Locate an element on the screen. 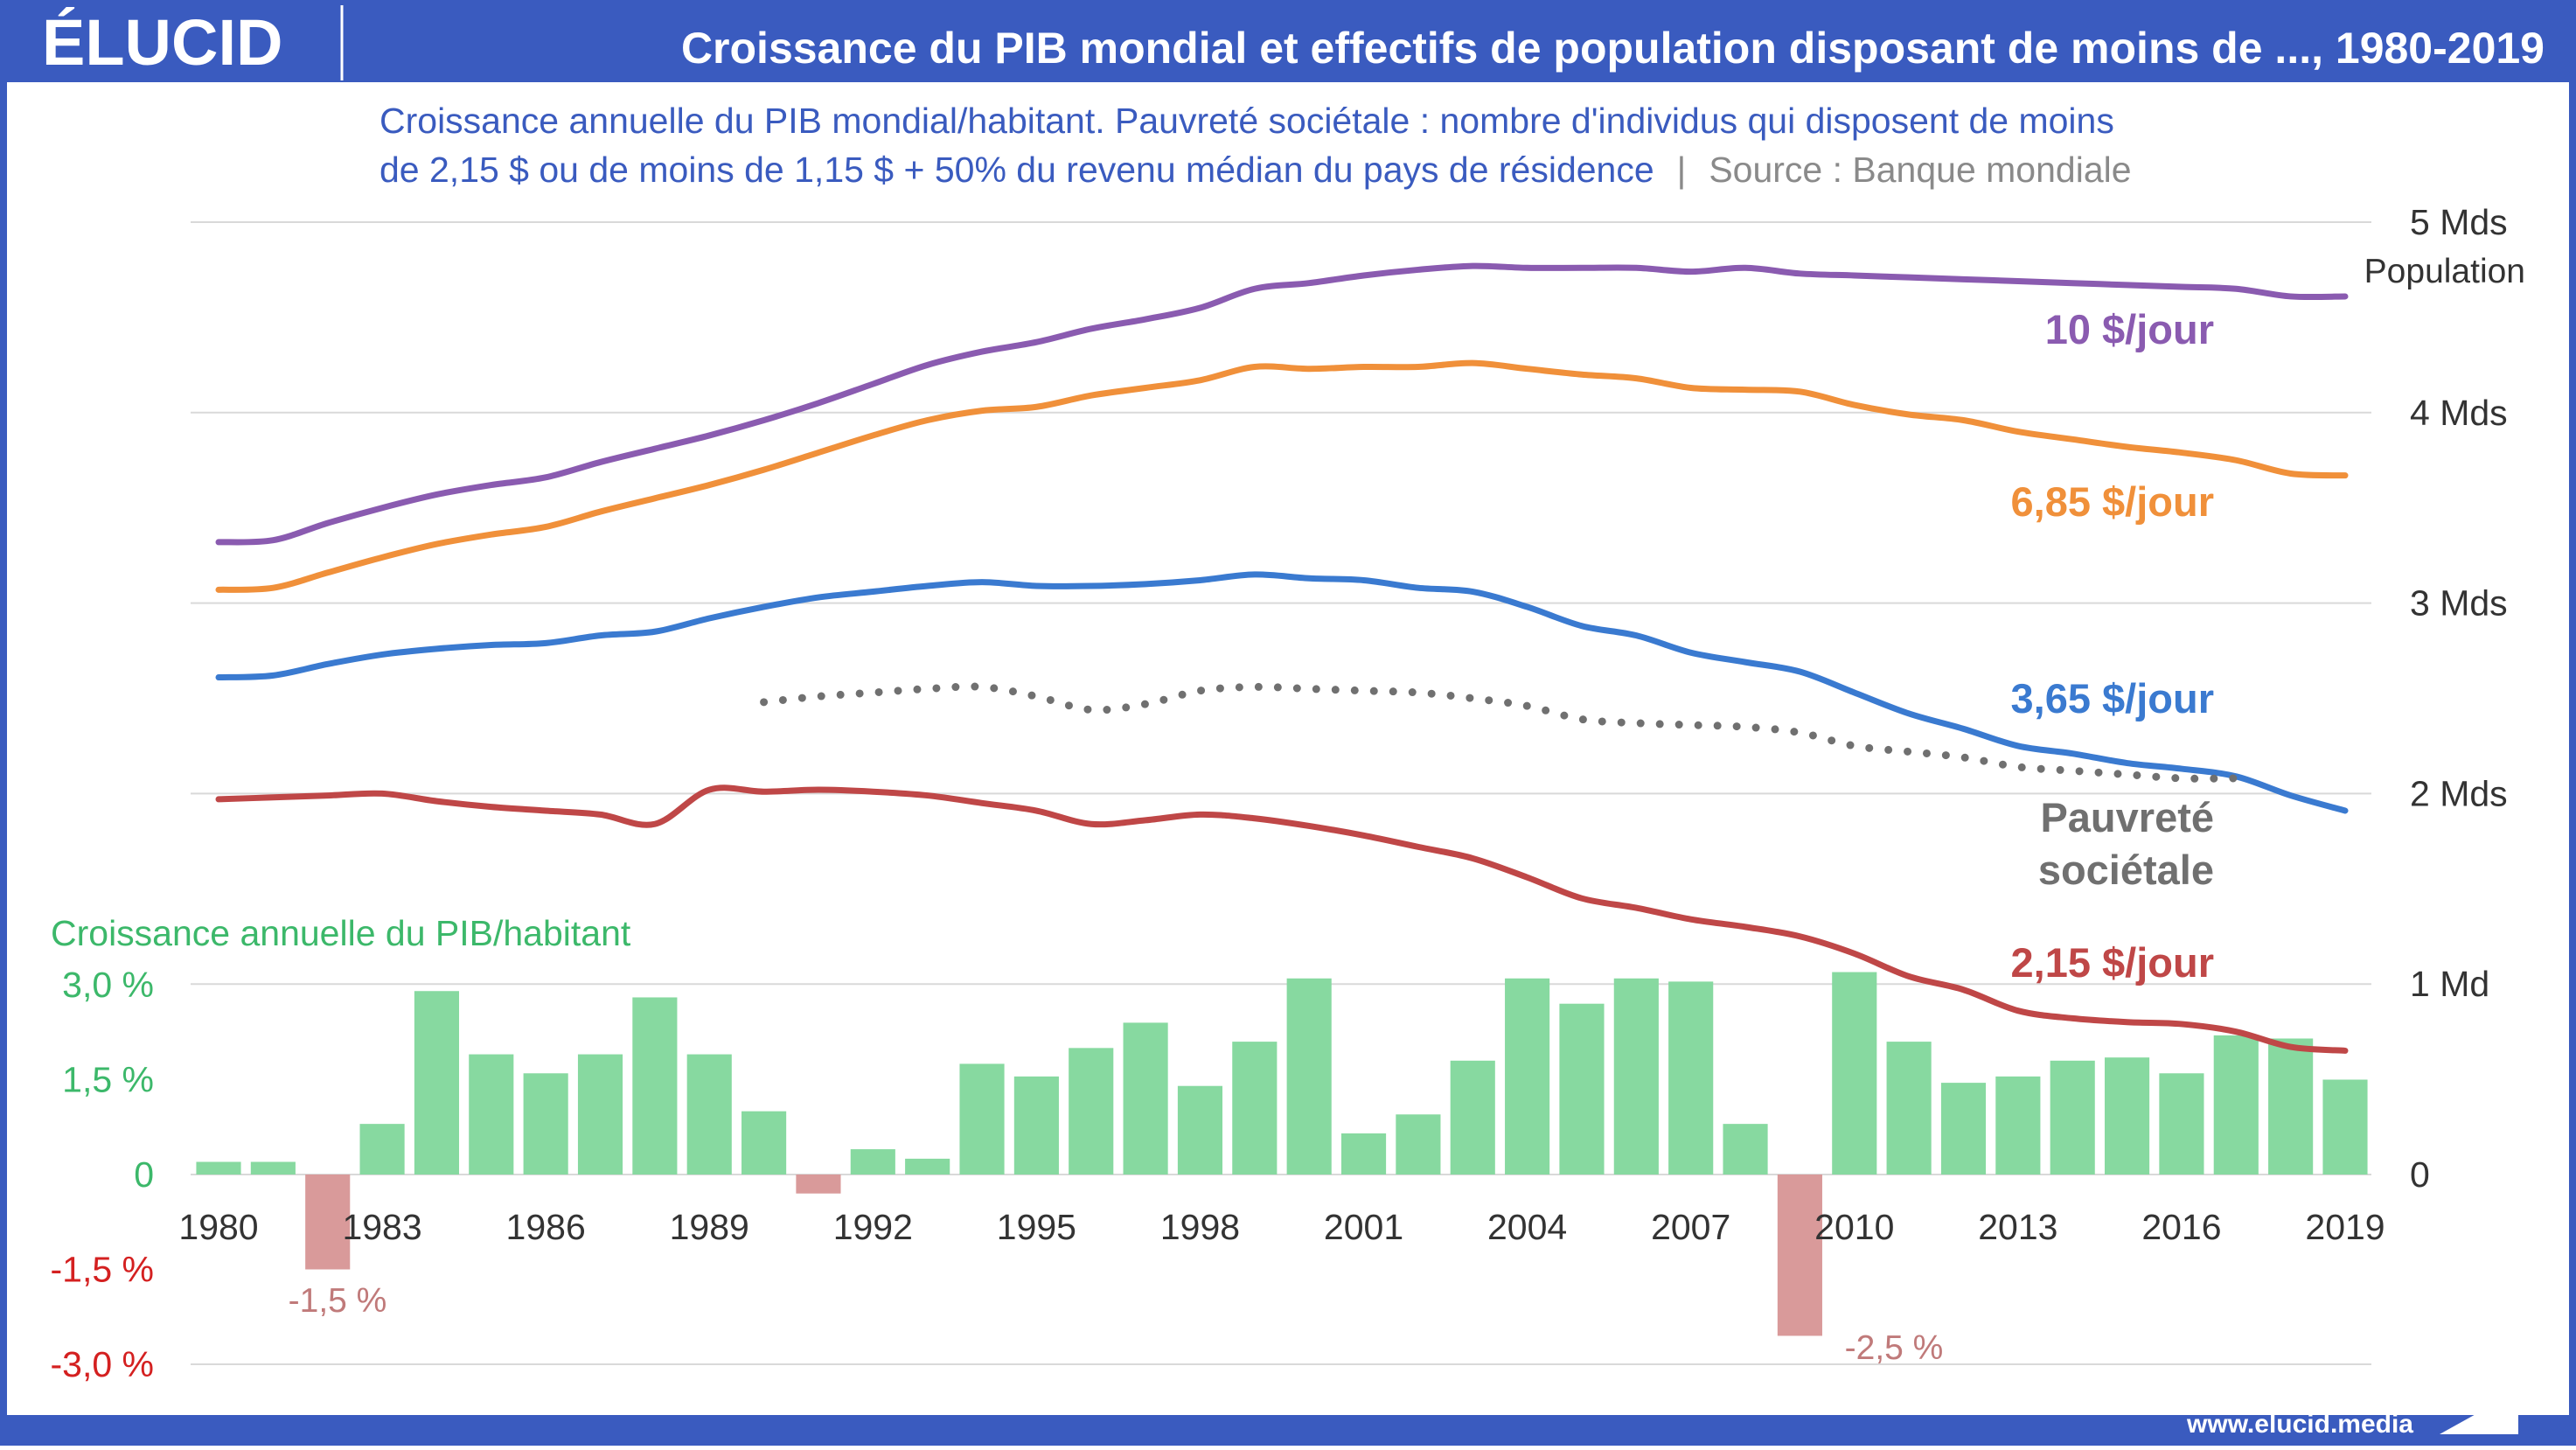  x-tick-label: 2013 is located at coordinates (2018, 1227).